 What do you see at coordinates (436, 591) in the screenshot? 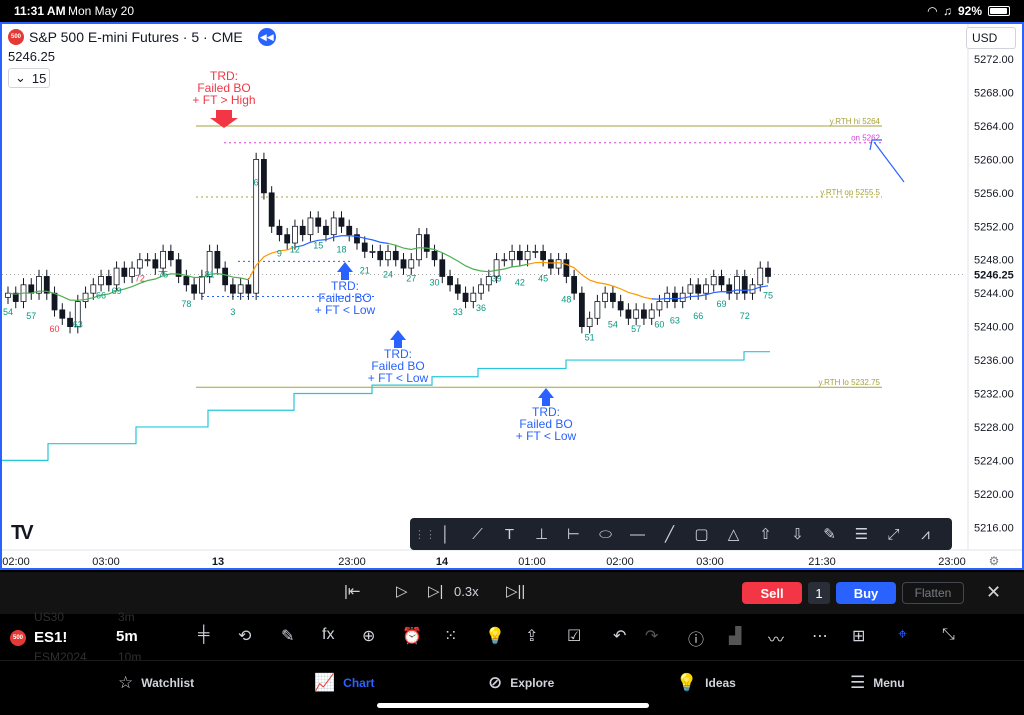
I see `step-forward-icon: ▷|` at bounding box center [436, 591].